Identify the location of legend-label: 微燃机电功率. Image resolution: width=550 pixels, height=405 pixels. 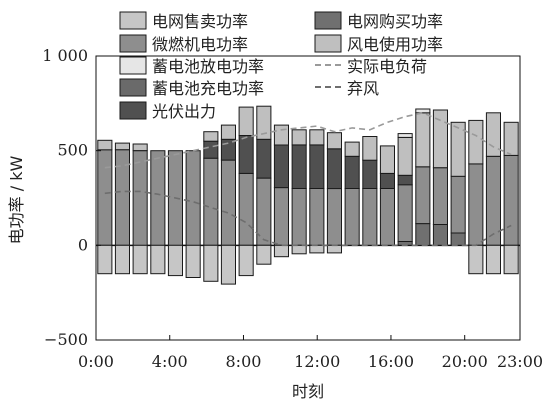
(200, 44).